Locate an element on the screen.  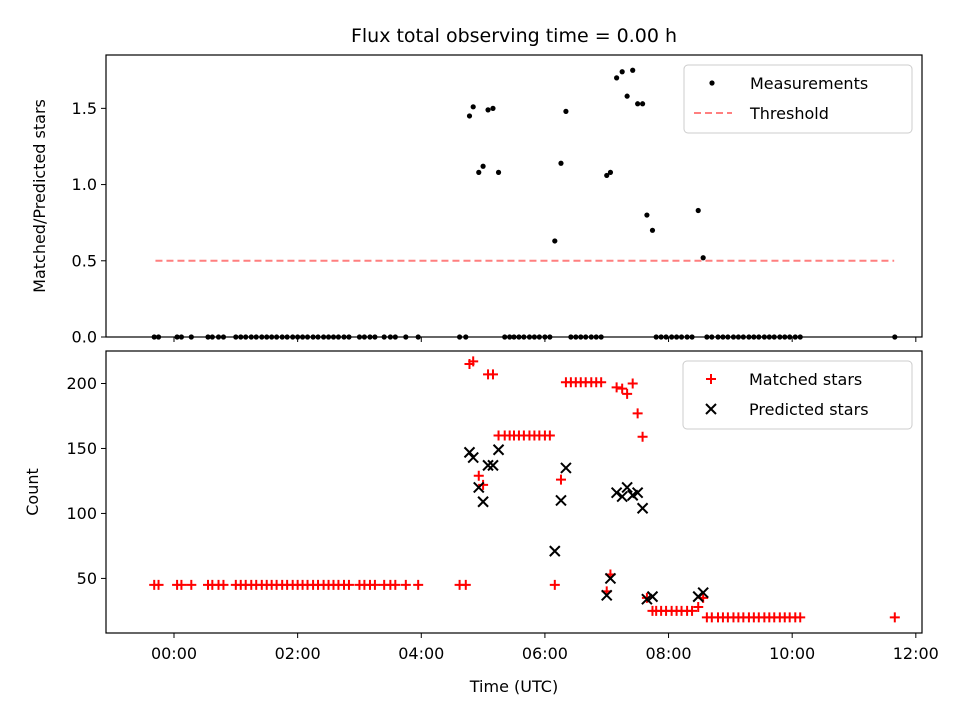
bottom-legend: Matched stars Predicted stars is located at coordinates (797, 395).